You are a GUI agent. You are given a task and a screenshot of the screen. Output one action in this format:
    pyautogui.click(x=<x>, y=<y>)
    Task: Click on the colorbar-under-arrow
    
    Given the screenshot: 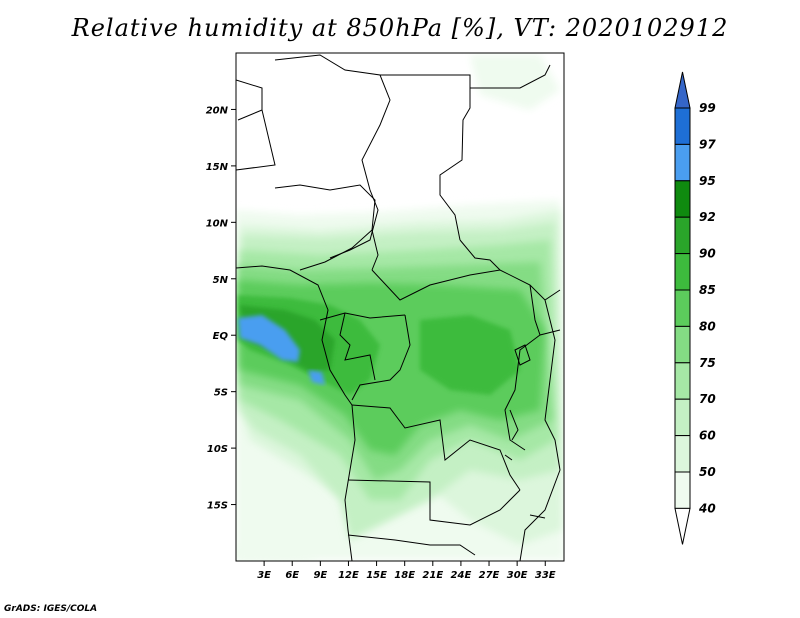 What is the action you would take?
    pyautogui.click(x=682, y=526)
    